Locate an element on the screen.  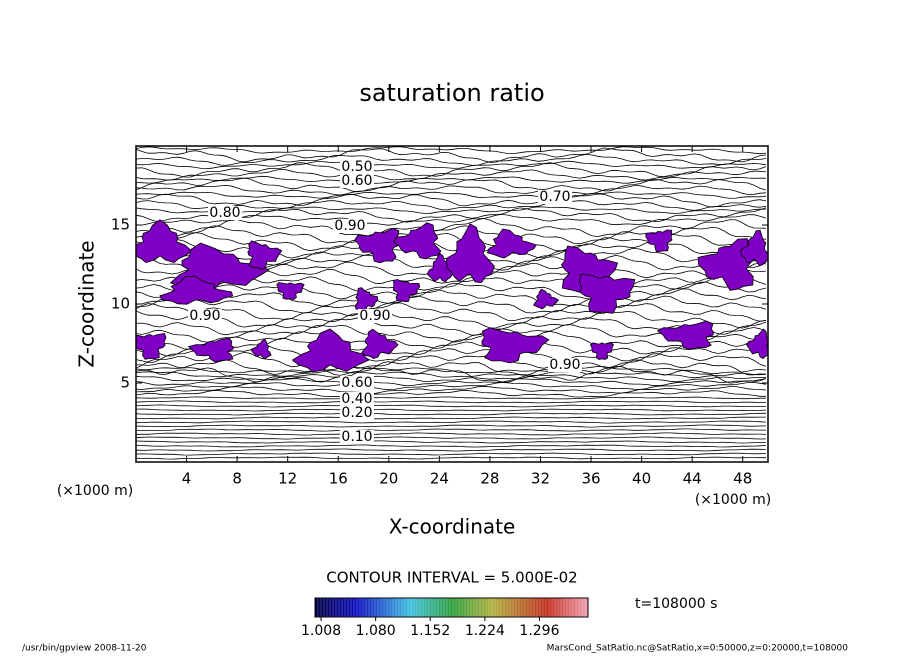
time-label: t=108000 s is located at coordinates (676, 604).